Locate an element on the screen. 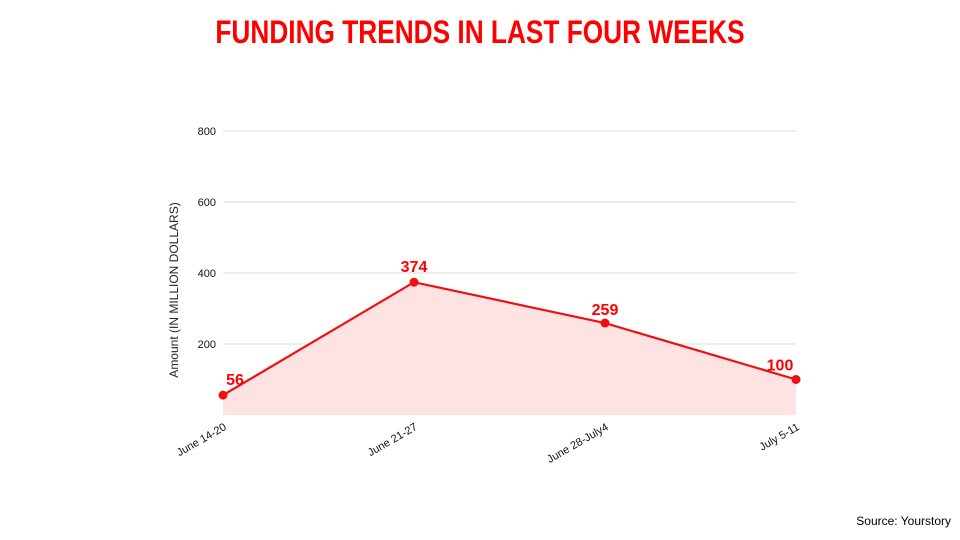 The height and width of the screenshot is (540, 960). y-tick-label: 200 is located at coordinates (207, 345).